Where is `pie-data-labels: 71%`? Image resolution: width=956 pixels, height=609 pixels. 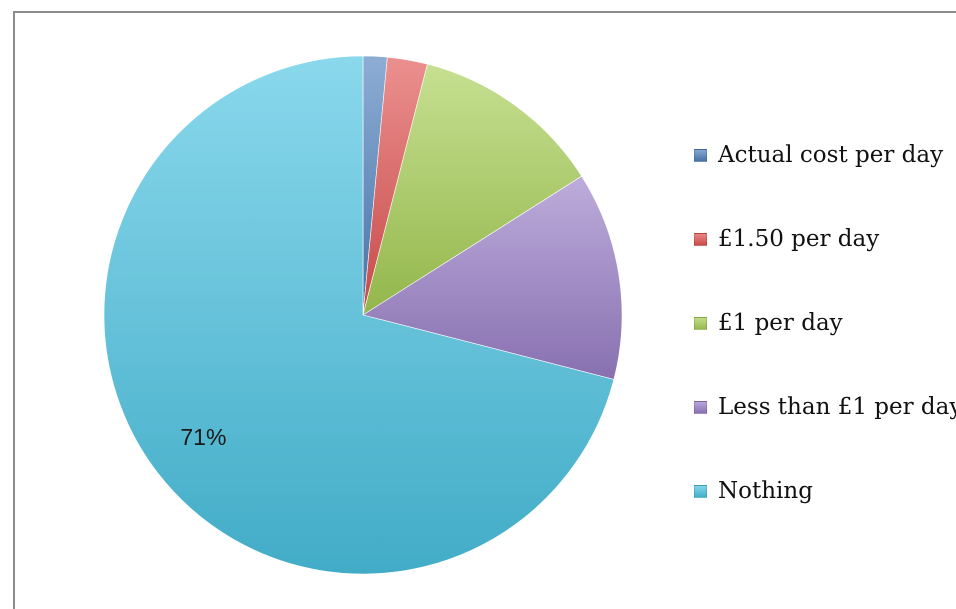 pie-data-labels: 71% is located at coordinates (203, 437).